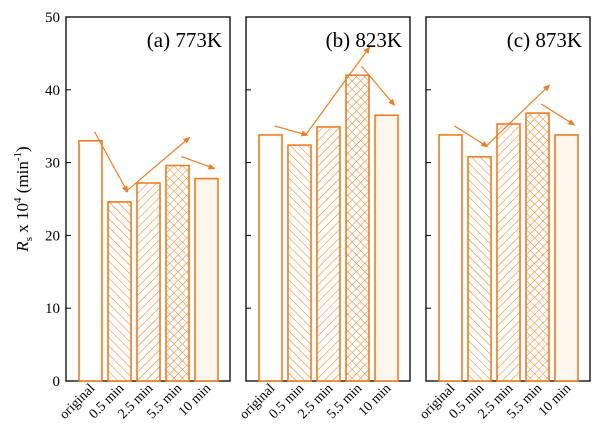 Image resolution: width=593 pixels, height=437 pixels. I want to click on y-tick-label: 40, so click(52, 91).